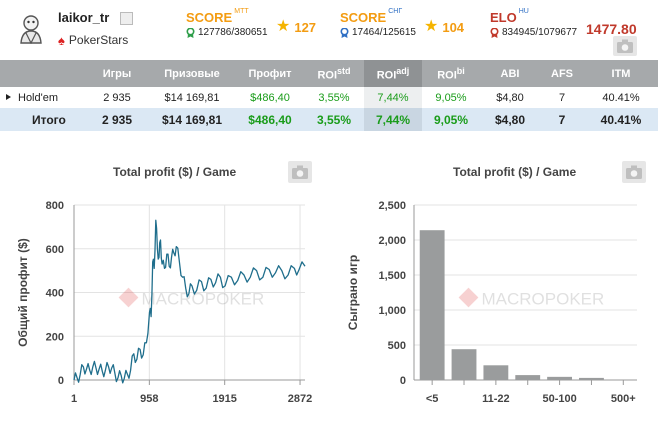  Describe the element at coordinates (241, 11) in the screenshot. I see `score-mtt-sup: MTT` at that location.